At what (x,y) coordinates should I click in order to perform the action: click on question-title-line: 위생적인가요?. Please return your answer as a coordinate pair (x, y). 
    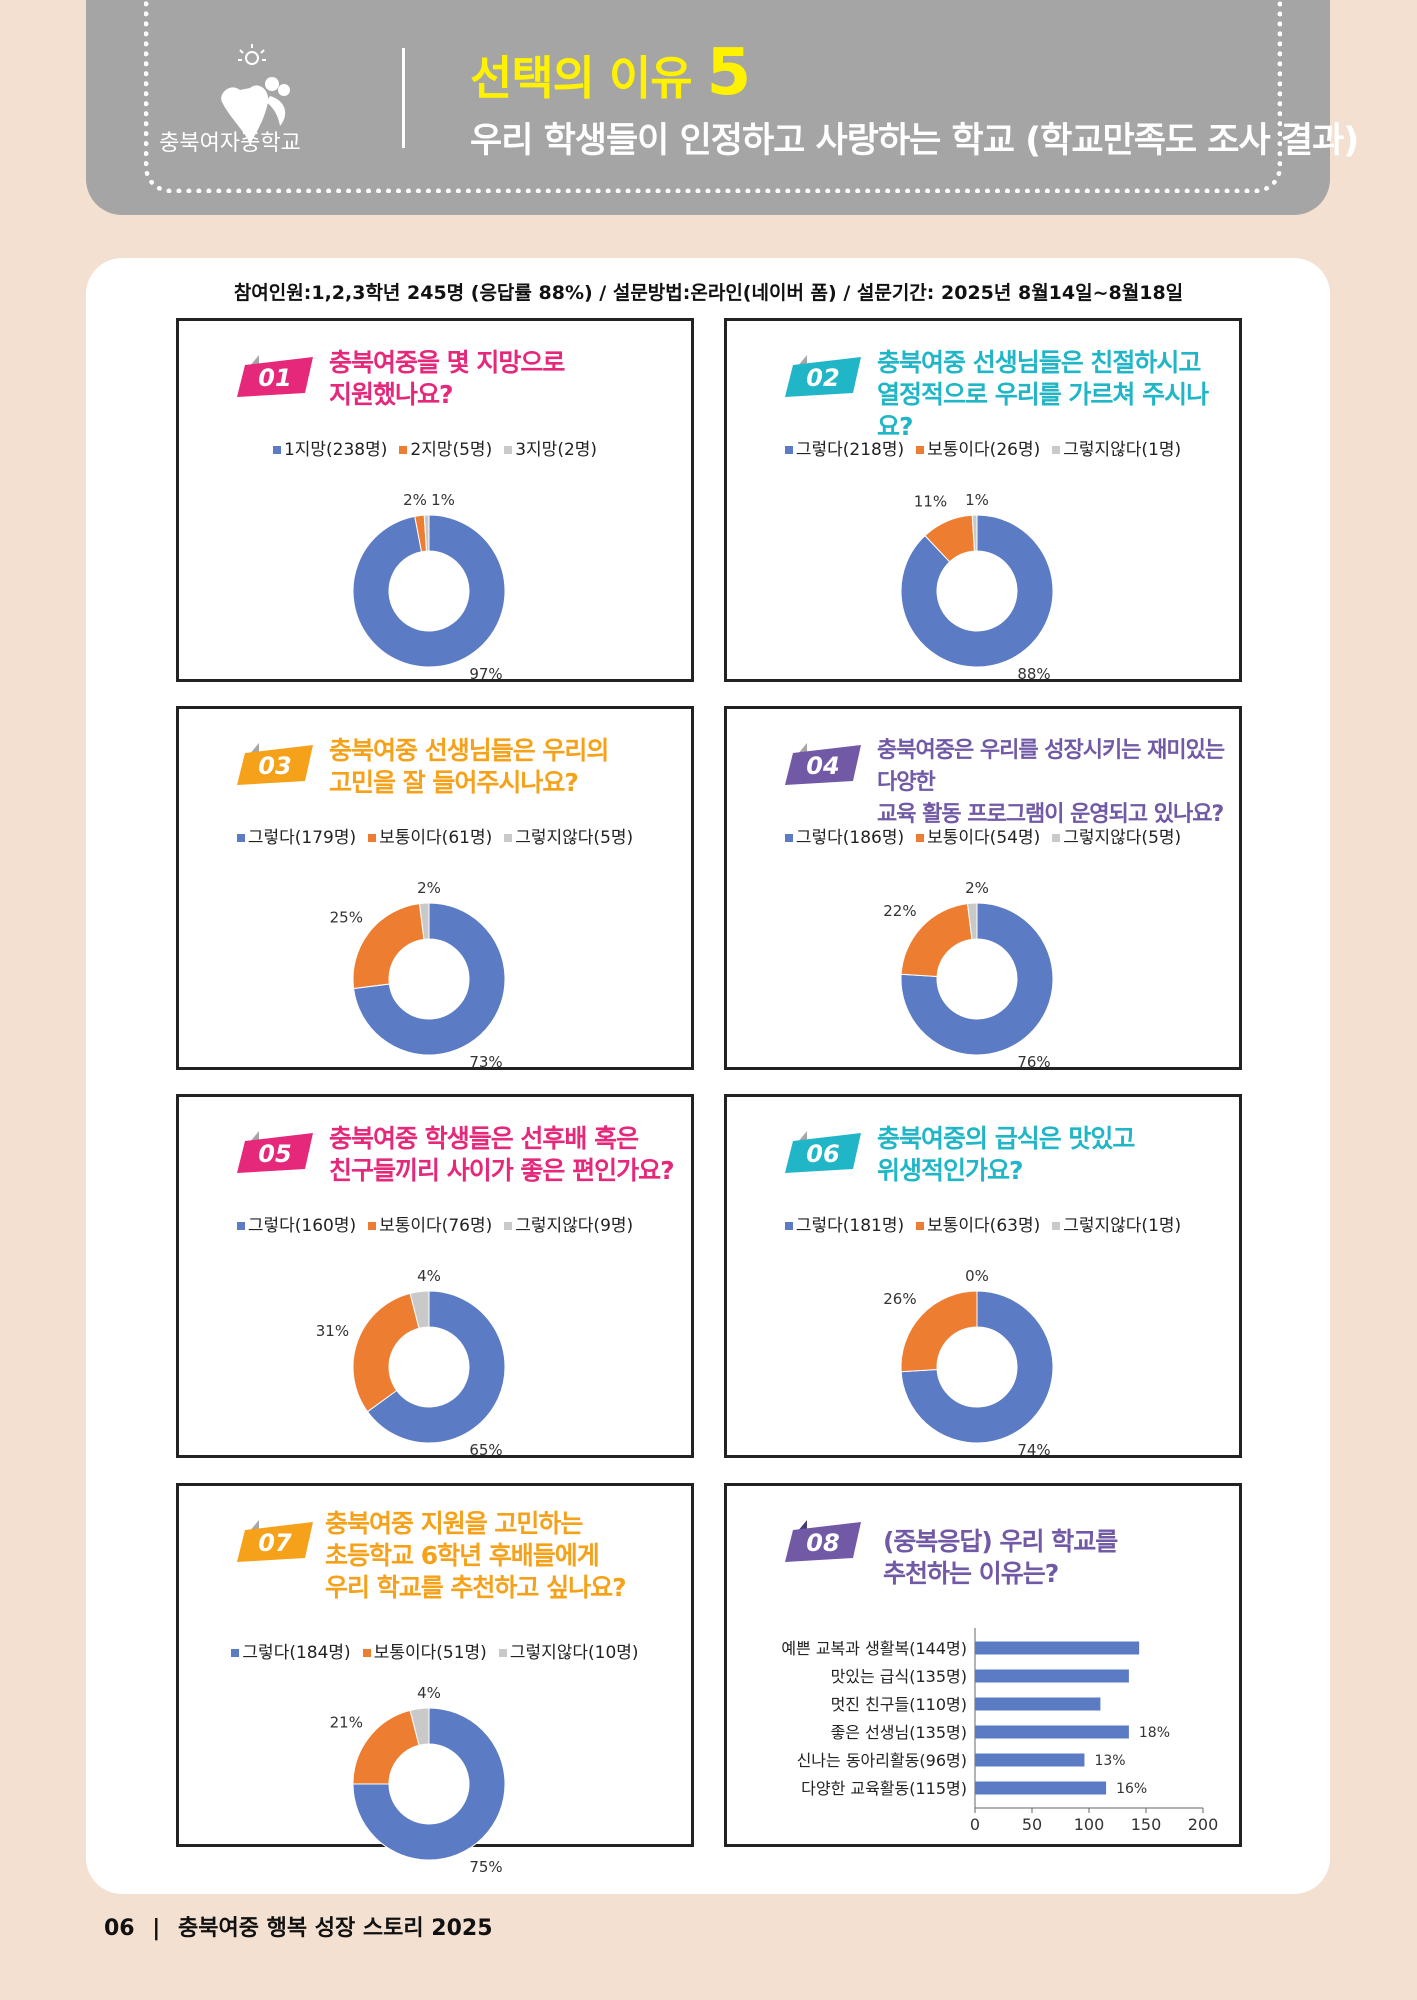
    Looking at the image, I should click on (950, 1170).